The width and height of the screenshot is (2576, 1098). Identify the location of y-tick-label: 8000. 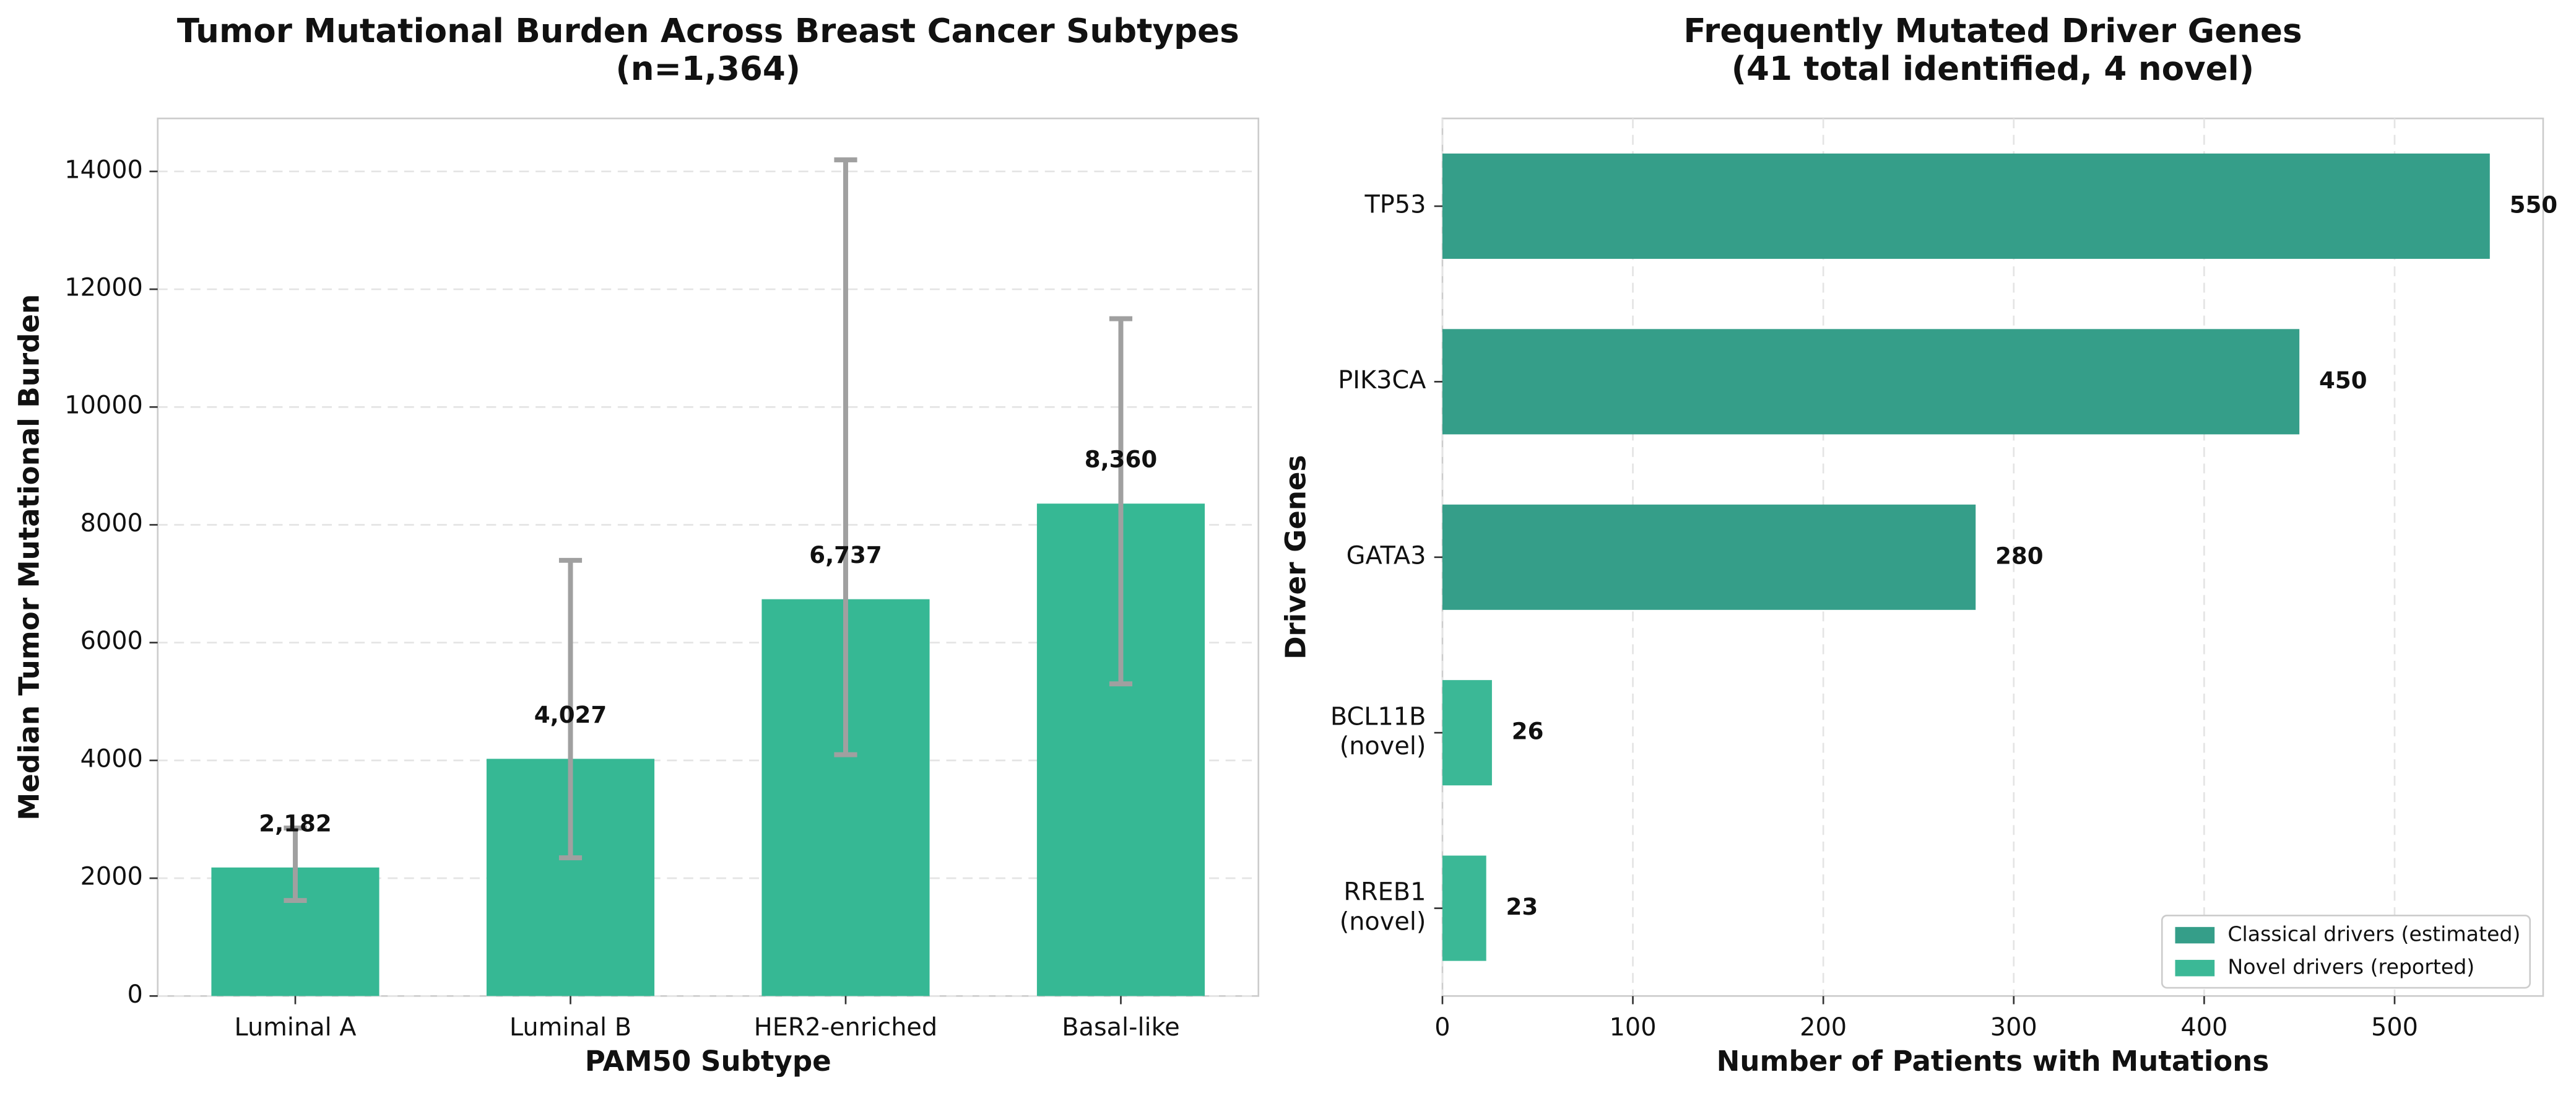
(111, 523).